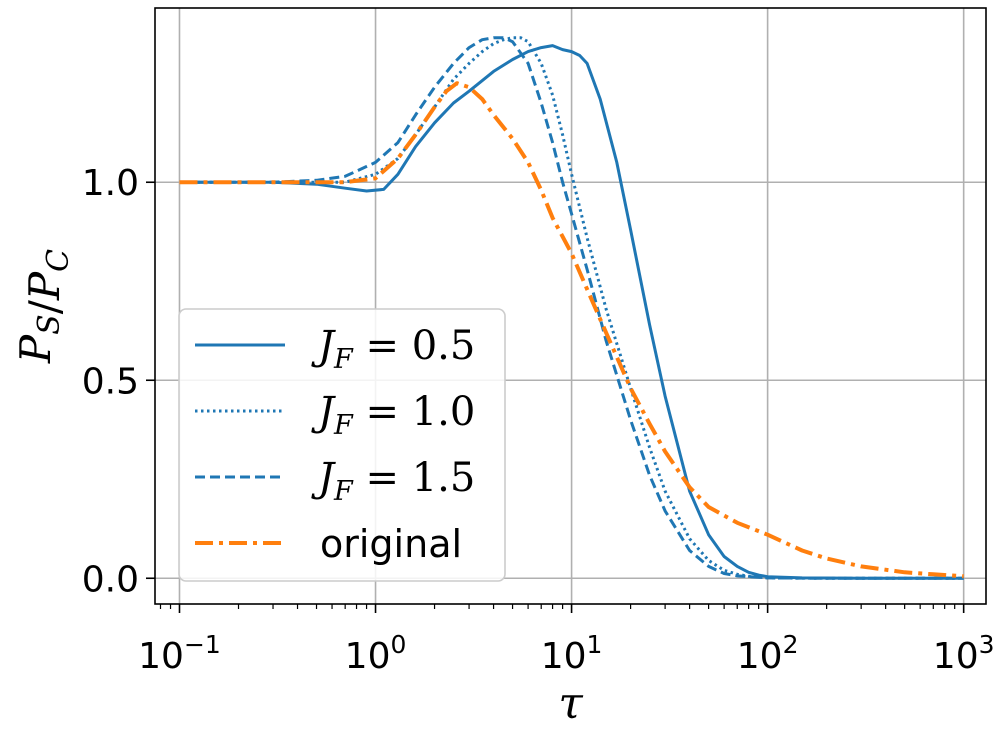 The image size is (996, 735). What do you see at coordinates (572, 653) in the screenshot?
I see `x-tick-label: 10¹` at bounding box center [572, 653].